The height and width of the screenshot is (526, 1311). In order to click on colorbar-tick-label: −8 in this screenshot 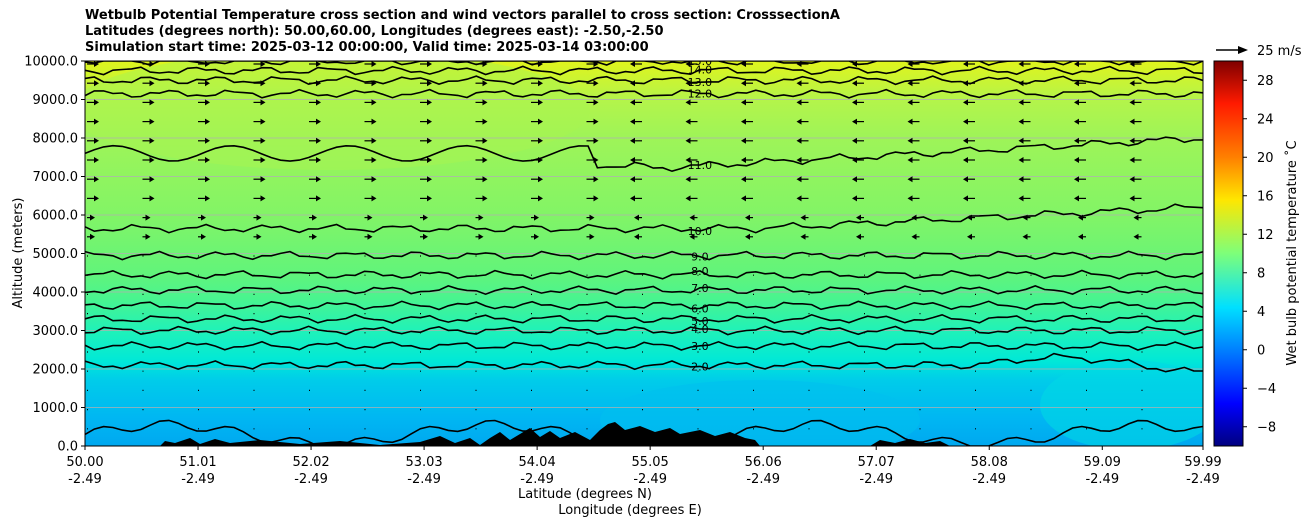, I will do `click(1266, 427)`.